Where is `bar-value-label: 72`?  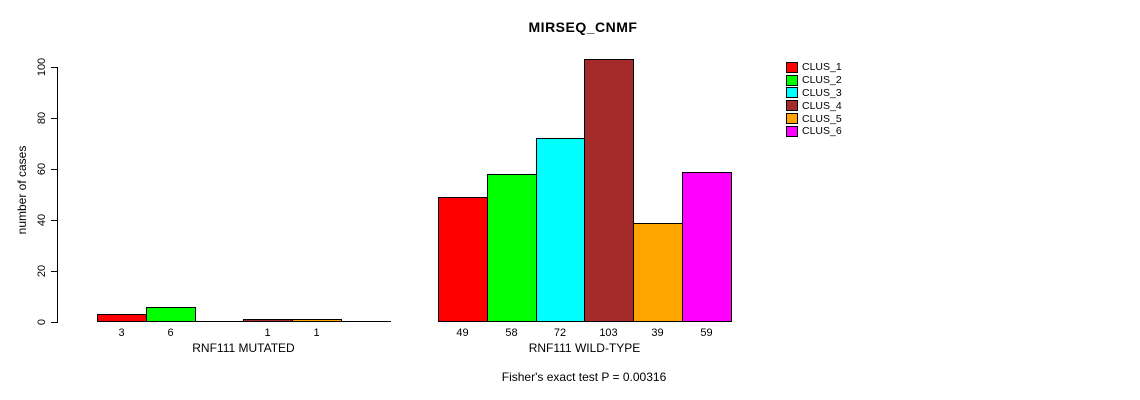
bar-value-label: 72 is located at coordinates (560, 333).